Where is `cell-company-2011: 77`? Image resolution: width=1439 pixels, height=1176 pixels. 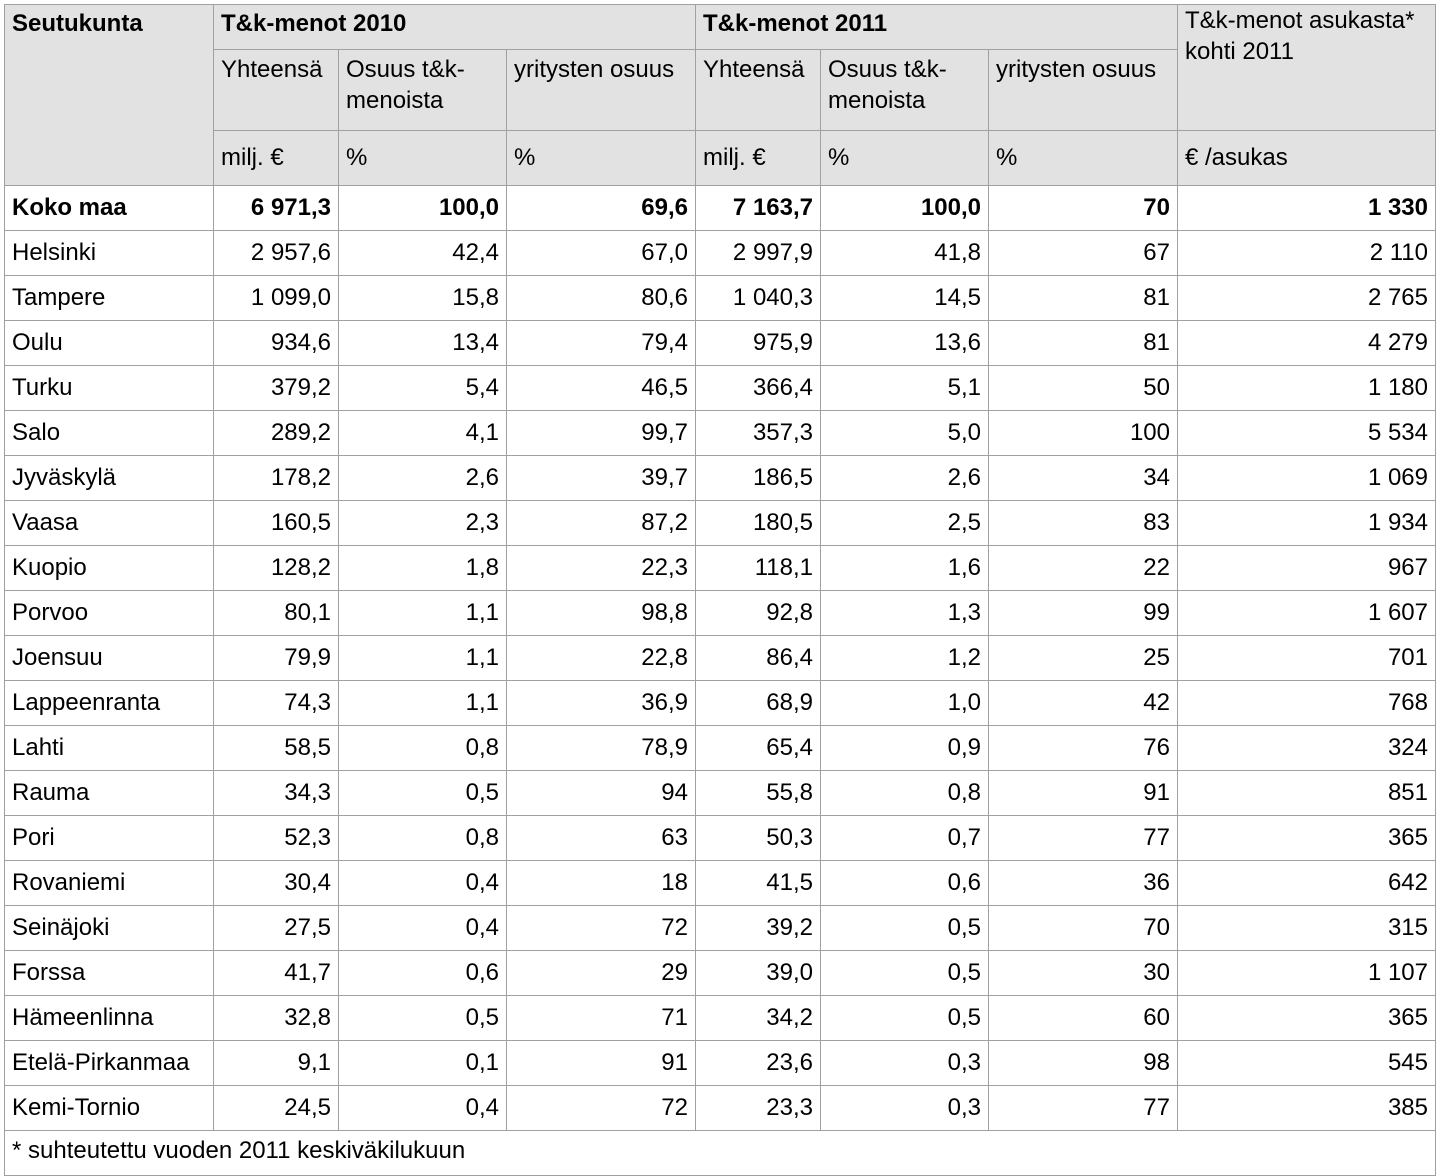
cell-company-2011: 77 is located at coordinates (1083, 1108).